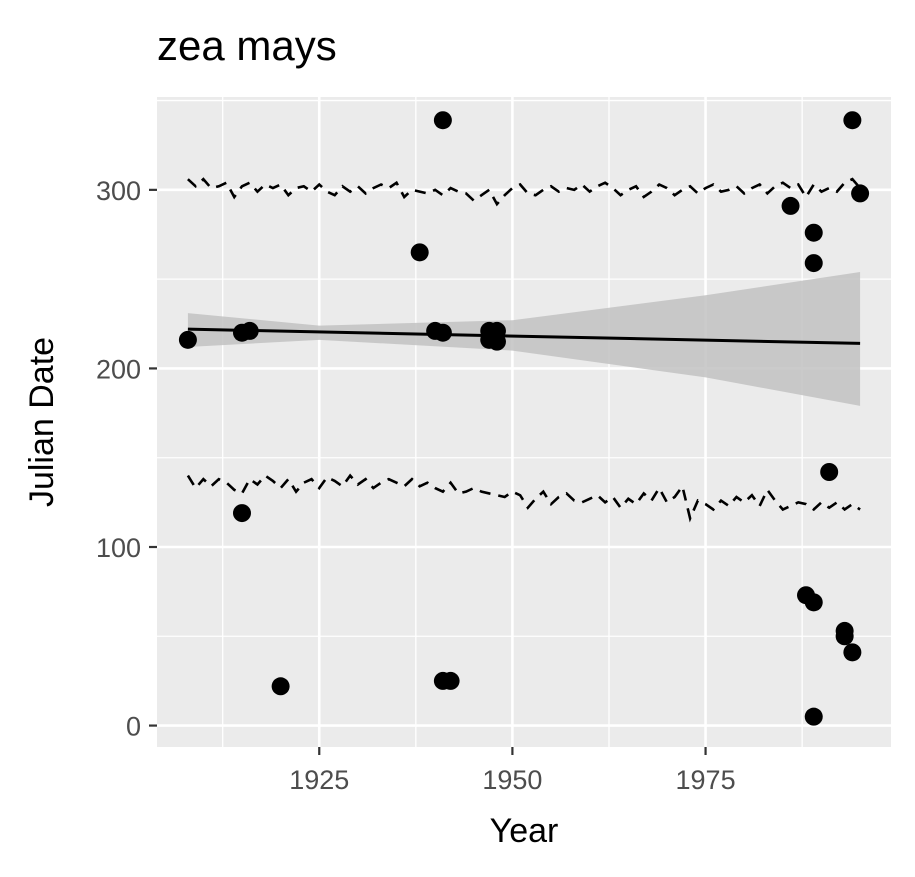 The width and height of the screenshot is (915, 877). What do you see at coordinates (523, 498) in the screenshot?
I see `lower-dashed-line` at bounding box center [523, 498].